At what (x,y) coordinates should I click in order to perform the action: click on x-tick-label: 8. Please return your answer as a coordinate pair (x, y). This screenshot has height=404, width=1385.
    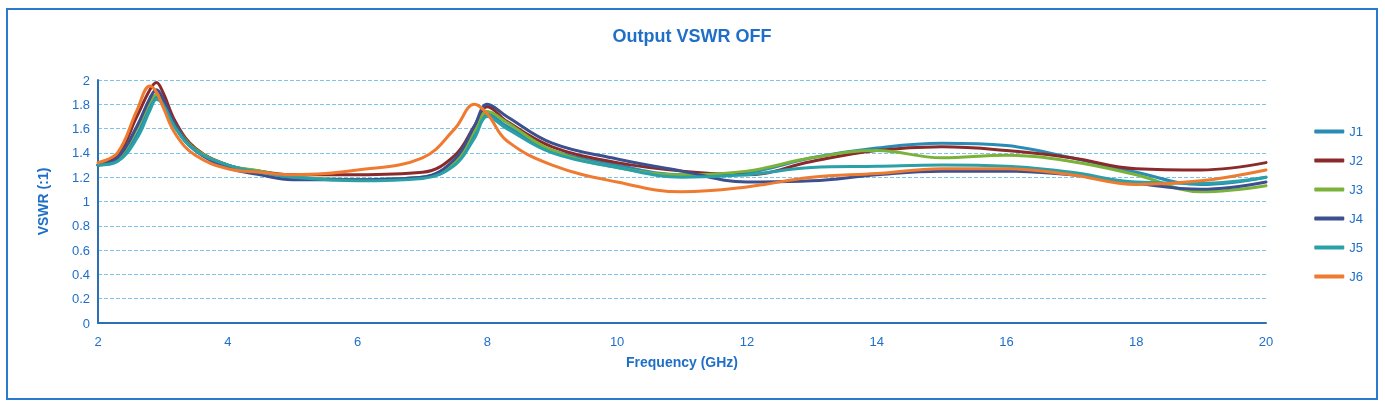
    Looking at the image, I should click on (487, 341).